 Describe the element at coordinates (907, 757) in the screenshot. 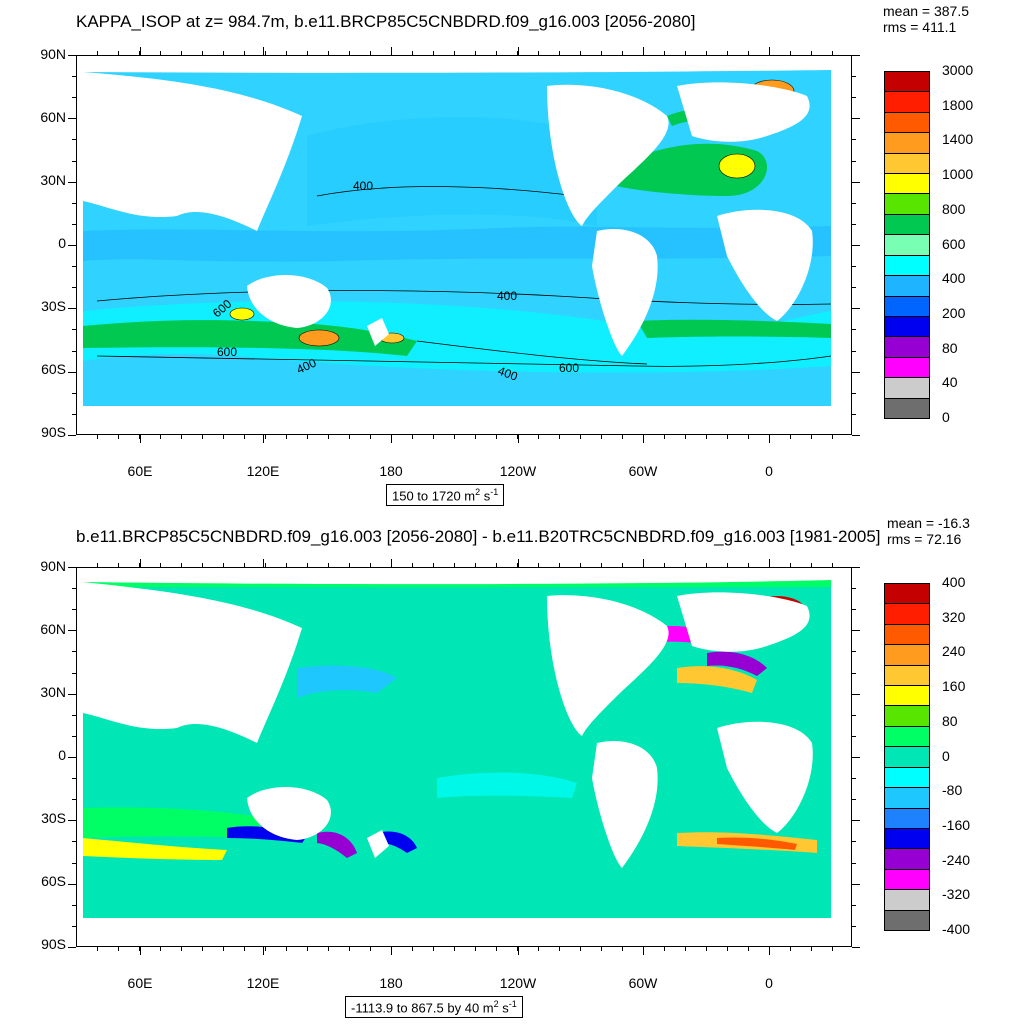

I see `panel2-colorbar` at that location.